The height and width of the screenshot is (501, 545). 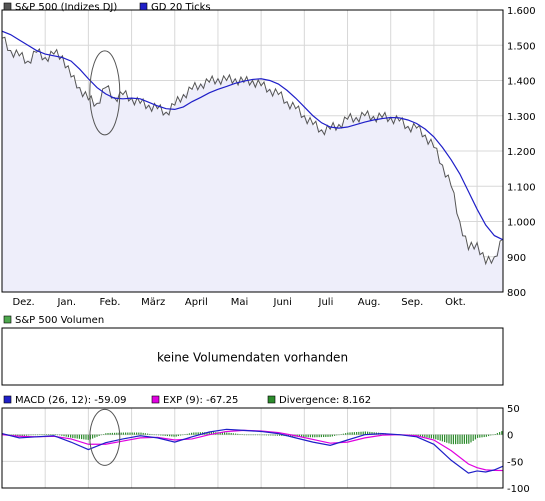 What do you see at coordinates (521, 11) in the screenshot?
I see `price-y-tick-label: 1.600` at bounding box center [521, 11].